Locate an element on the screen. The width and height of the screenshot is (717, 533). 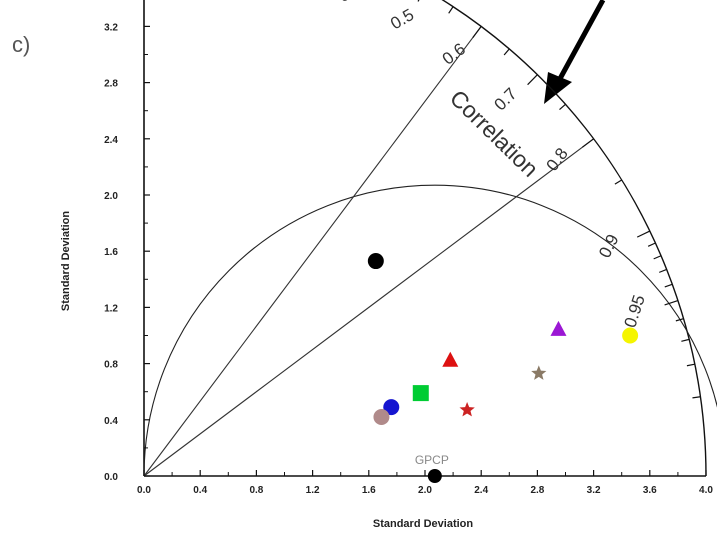
x-tick-label: 2.4 is located at coordinates (481, 490).